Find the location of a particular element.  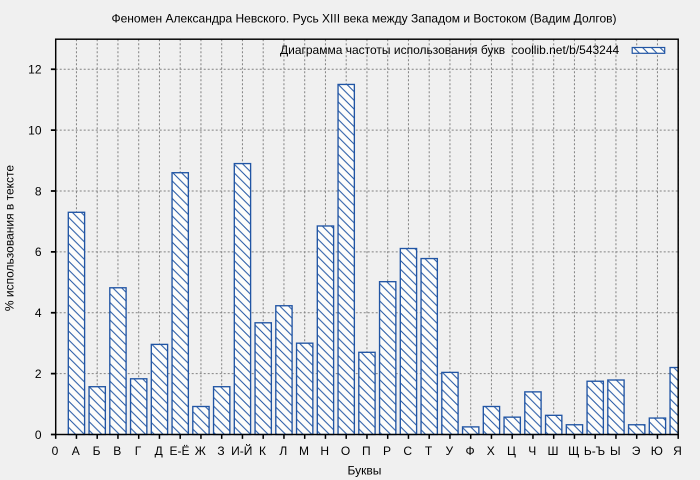

svg-text: Ц is located at coordinates (511, 451).